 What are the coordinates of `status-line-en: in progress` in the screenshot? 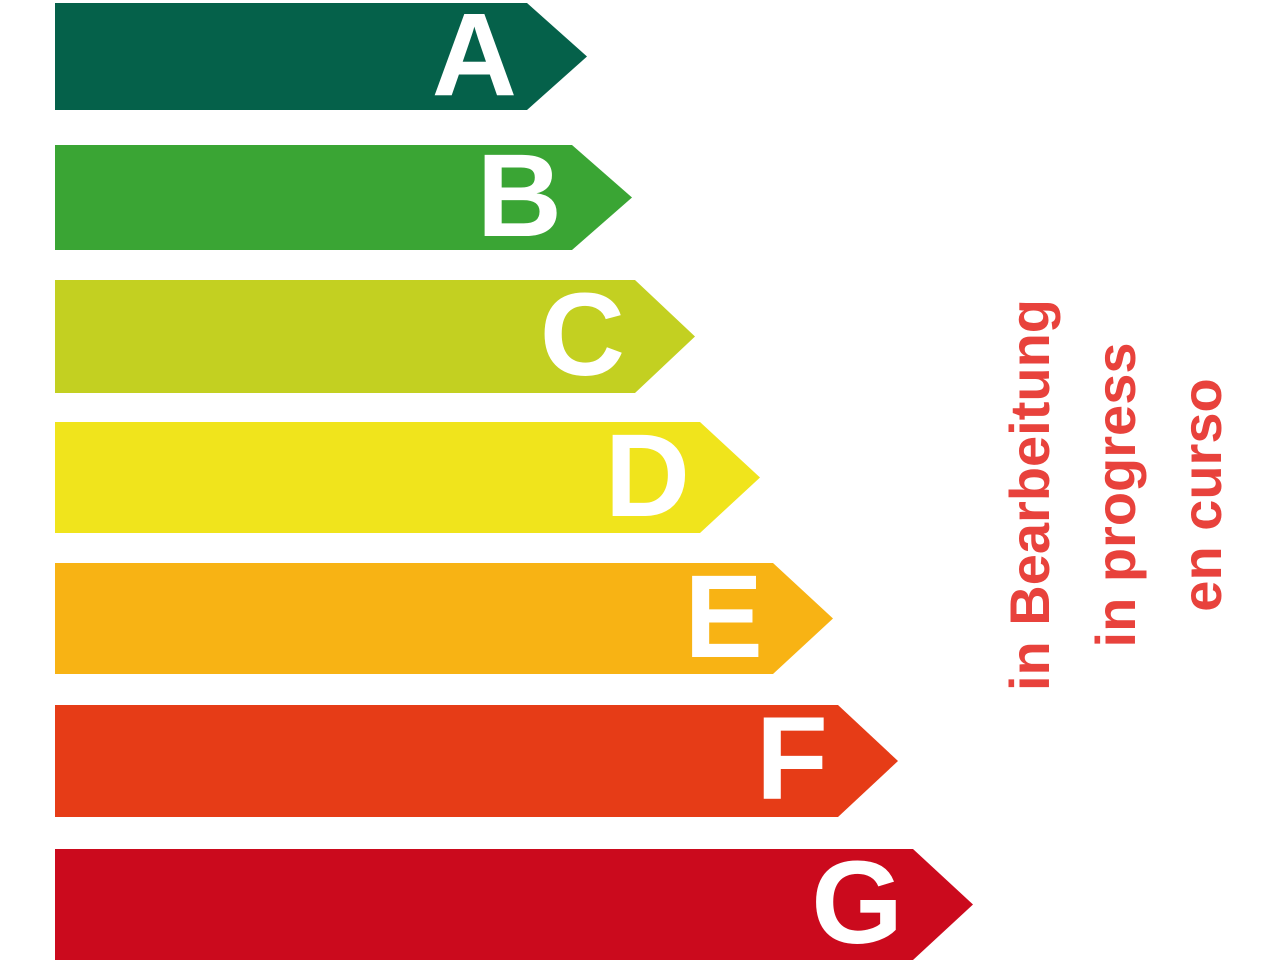 It's located at (1115, 495).